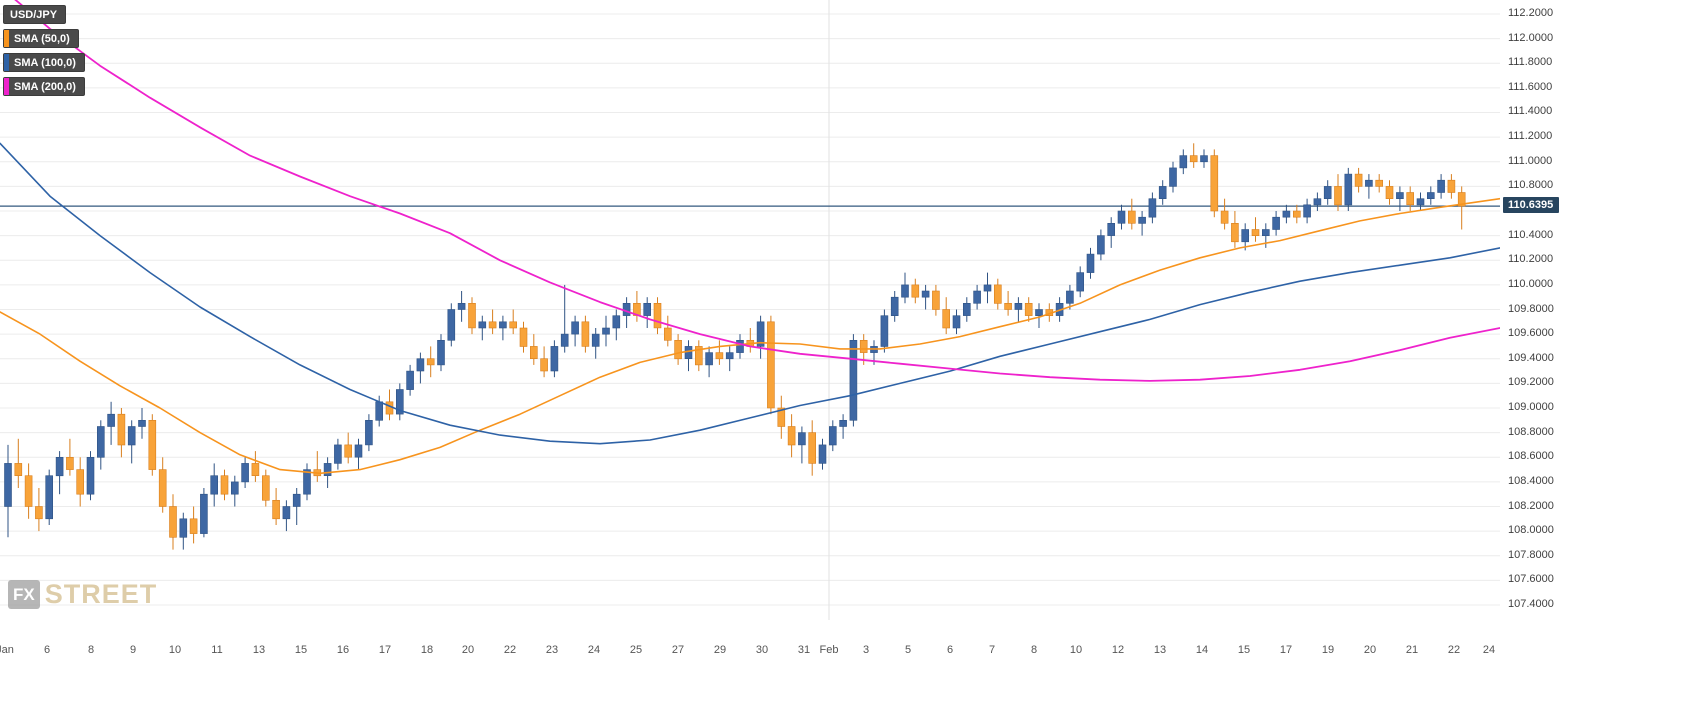 This screenshot has height=712, width=1707. I want to click on fxstreet-wordmark: STREET, so click(101, 594).